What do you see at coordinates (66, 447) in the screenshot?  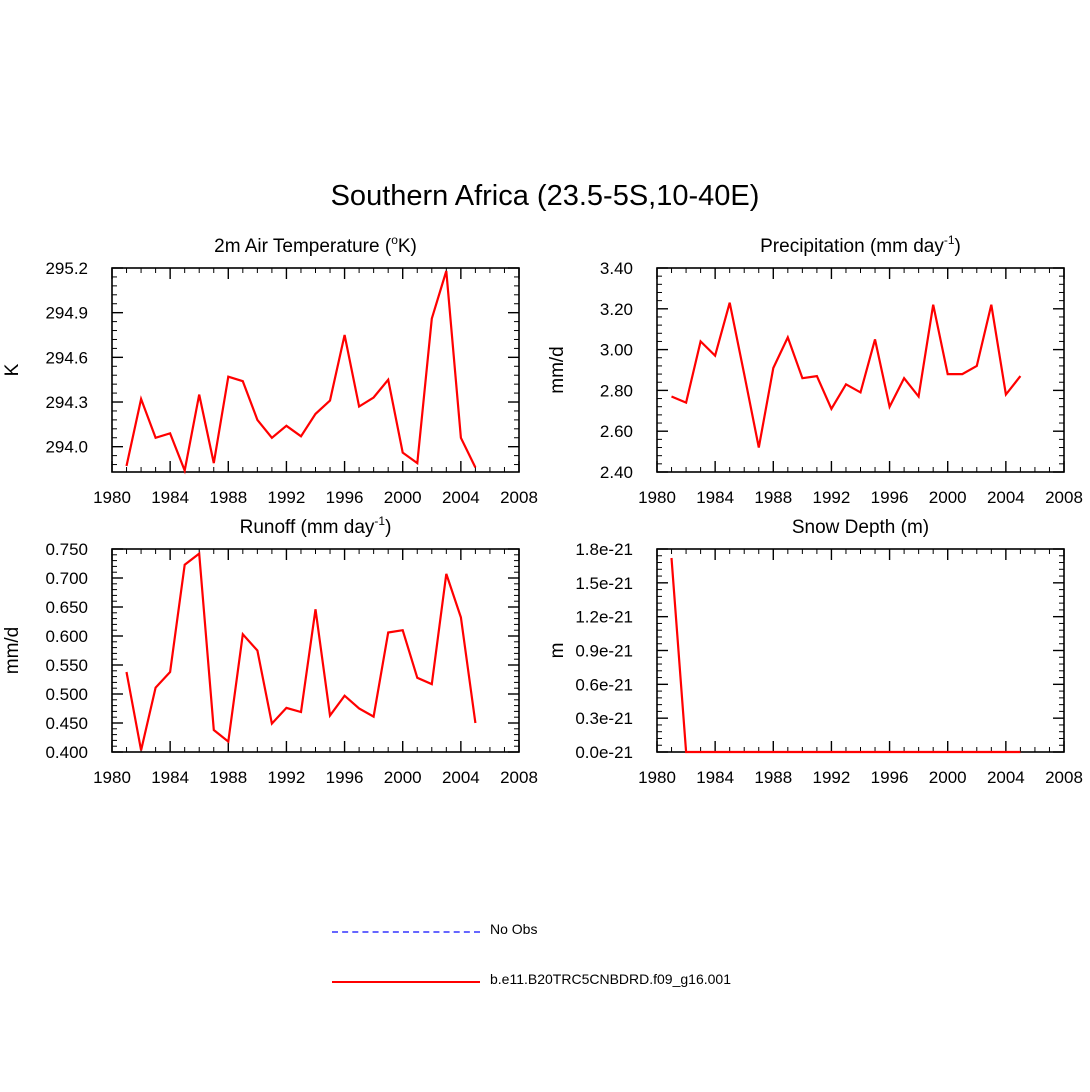 I see `y-tick-label: 294.0` at bounding box center [66, 447].